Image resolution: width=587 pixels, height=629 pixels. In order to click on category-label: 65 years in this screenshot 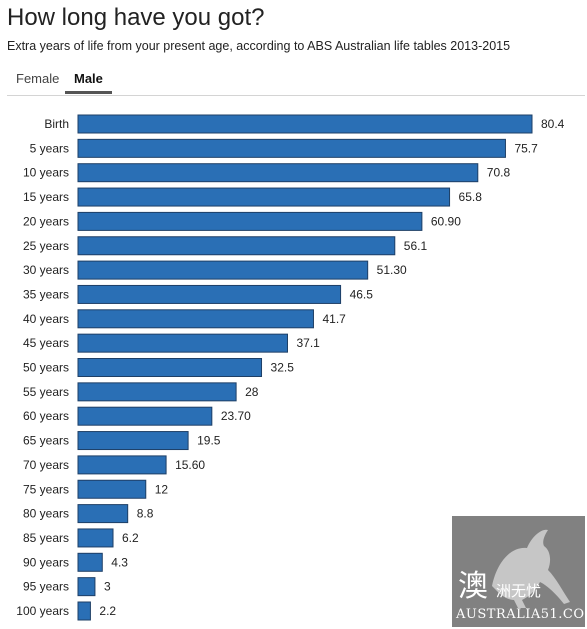, I will do `click(46, 441)`.